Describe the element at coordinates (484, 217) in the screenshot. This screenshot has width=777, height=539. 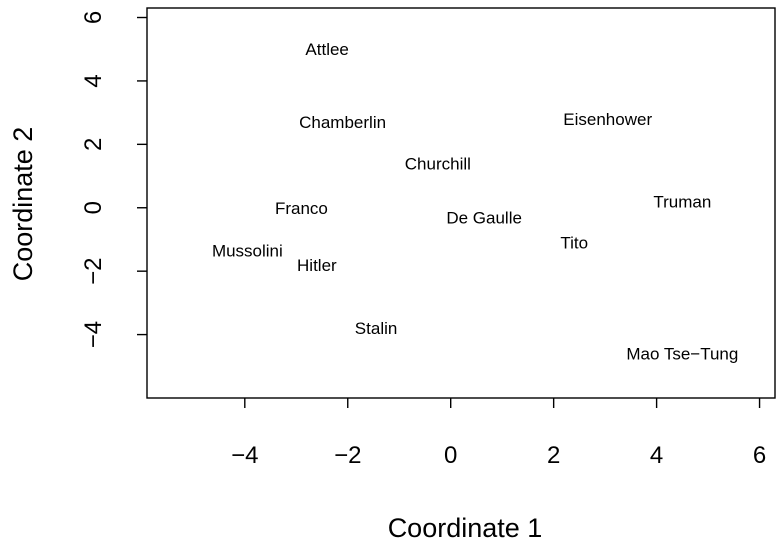
I see `point-label: De Gaulle` at that location.